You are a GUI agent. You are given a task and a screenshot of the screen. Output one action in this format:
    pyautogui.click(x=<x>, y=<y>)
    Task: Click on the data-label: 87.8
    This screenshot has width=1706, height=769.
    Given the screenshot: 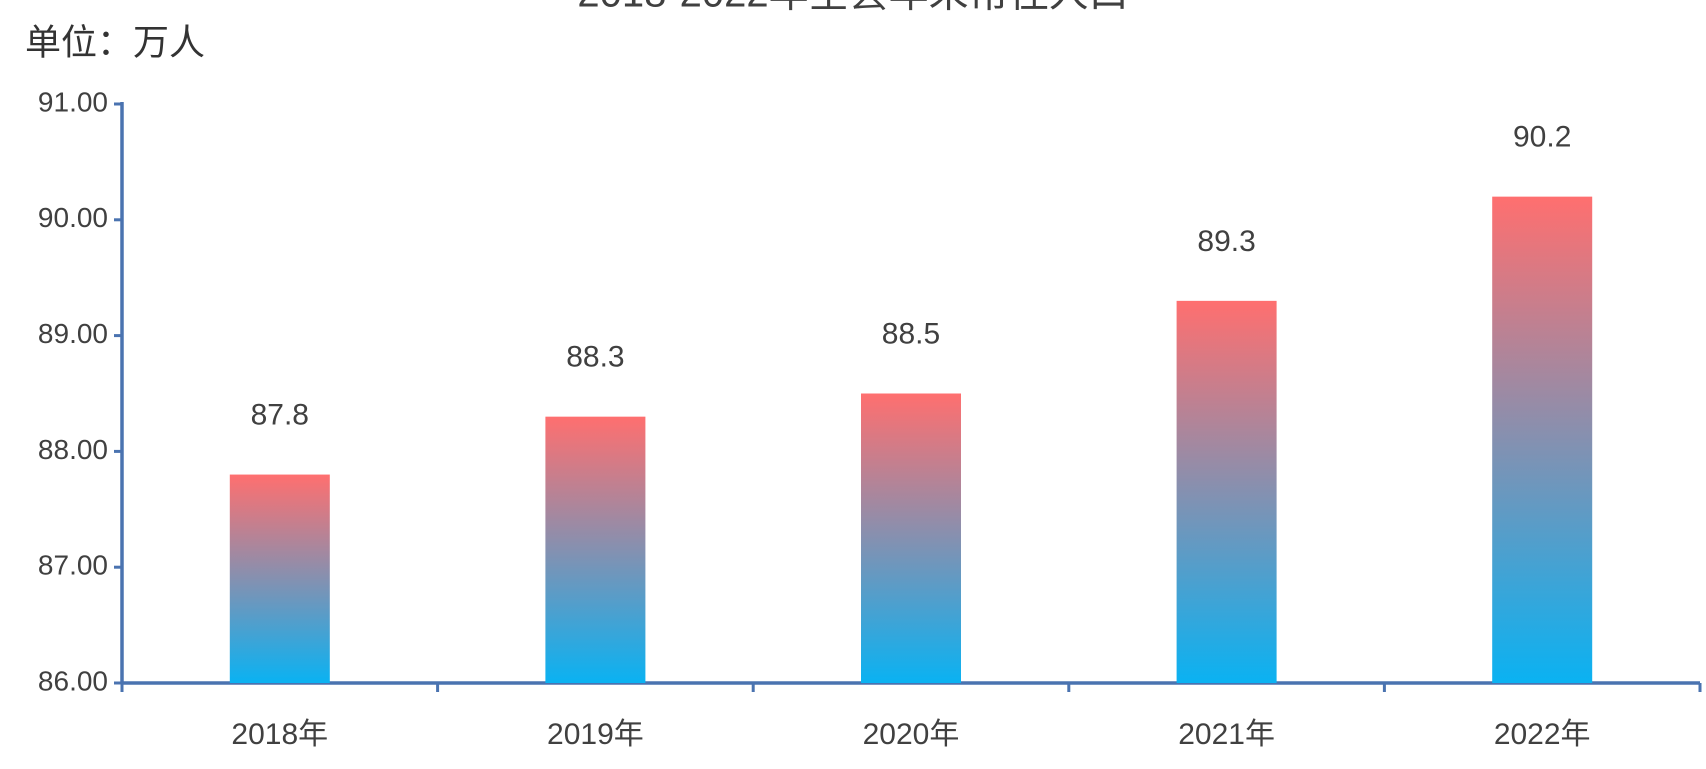 What is the action you would take?
    pyautogui.click(x=280, y=414)
    